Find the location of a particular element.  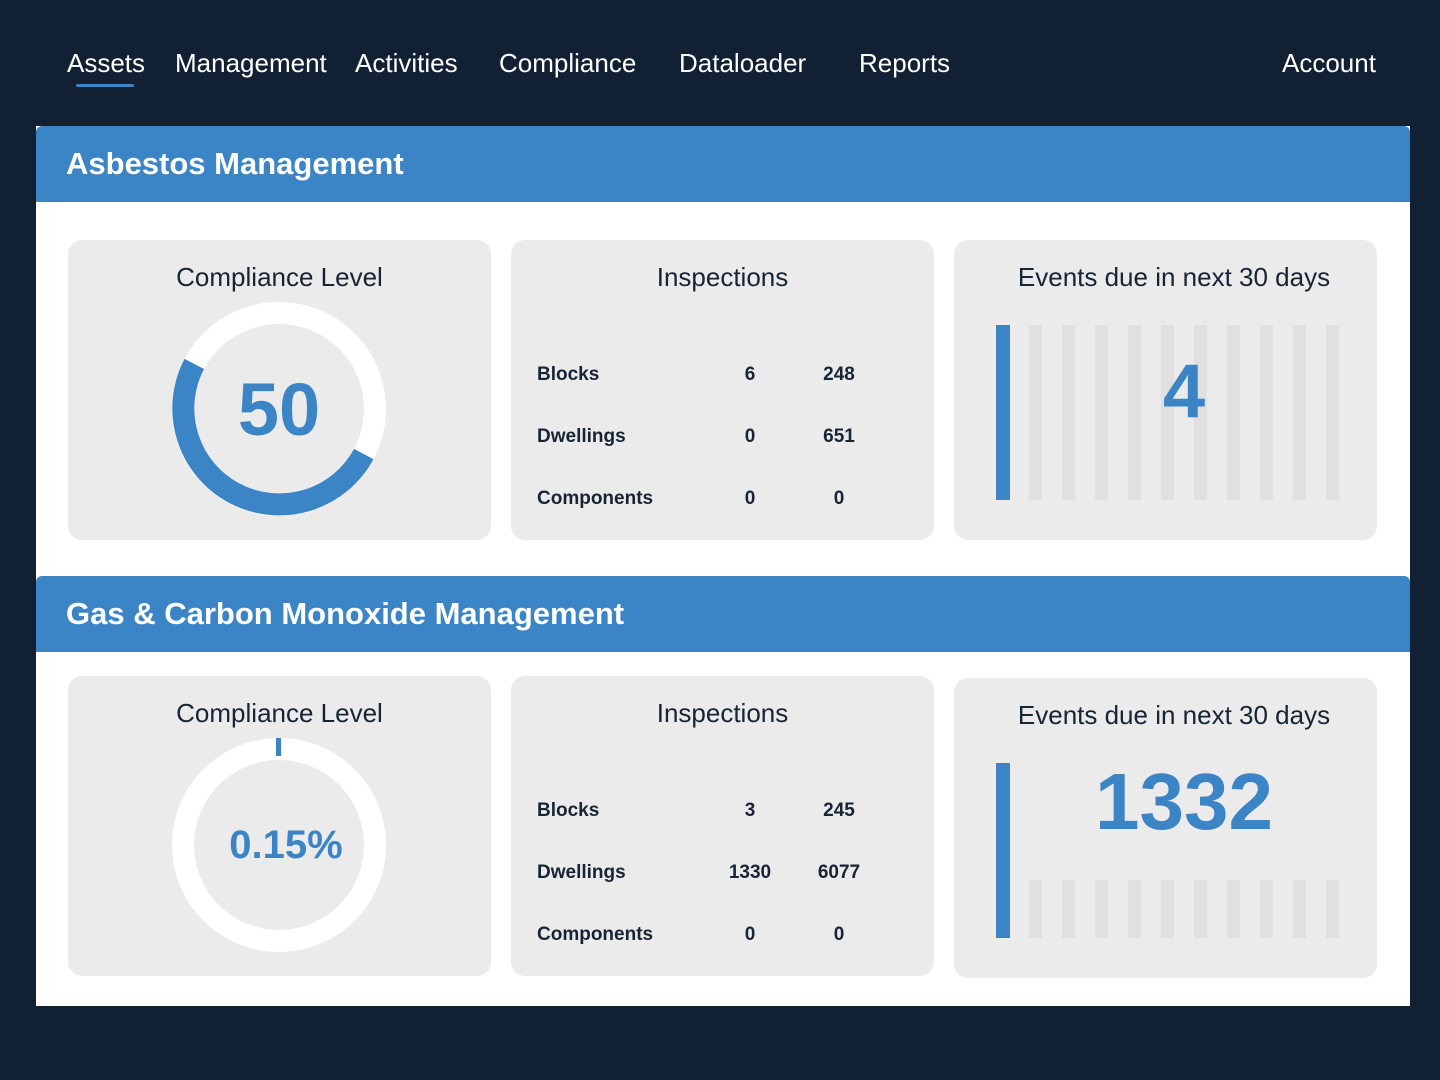

inspection-row: Dwellings 1330 6077 is located at coordinates (722, 873).